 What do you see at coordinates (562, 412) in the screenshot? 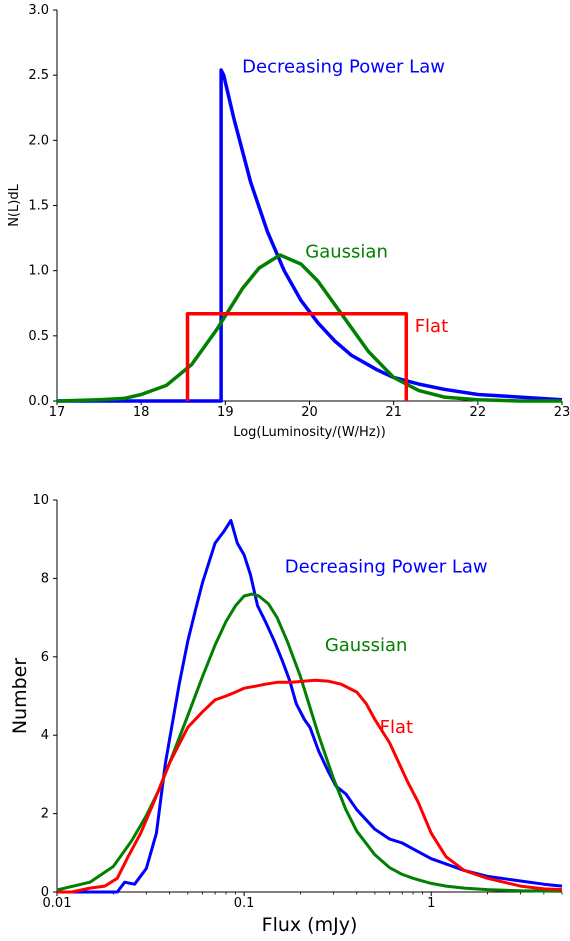
I see `x-tick-label: 23` at bounding box center [562, 412].